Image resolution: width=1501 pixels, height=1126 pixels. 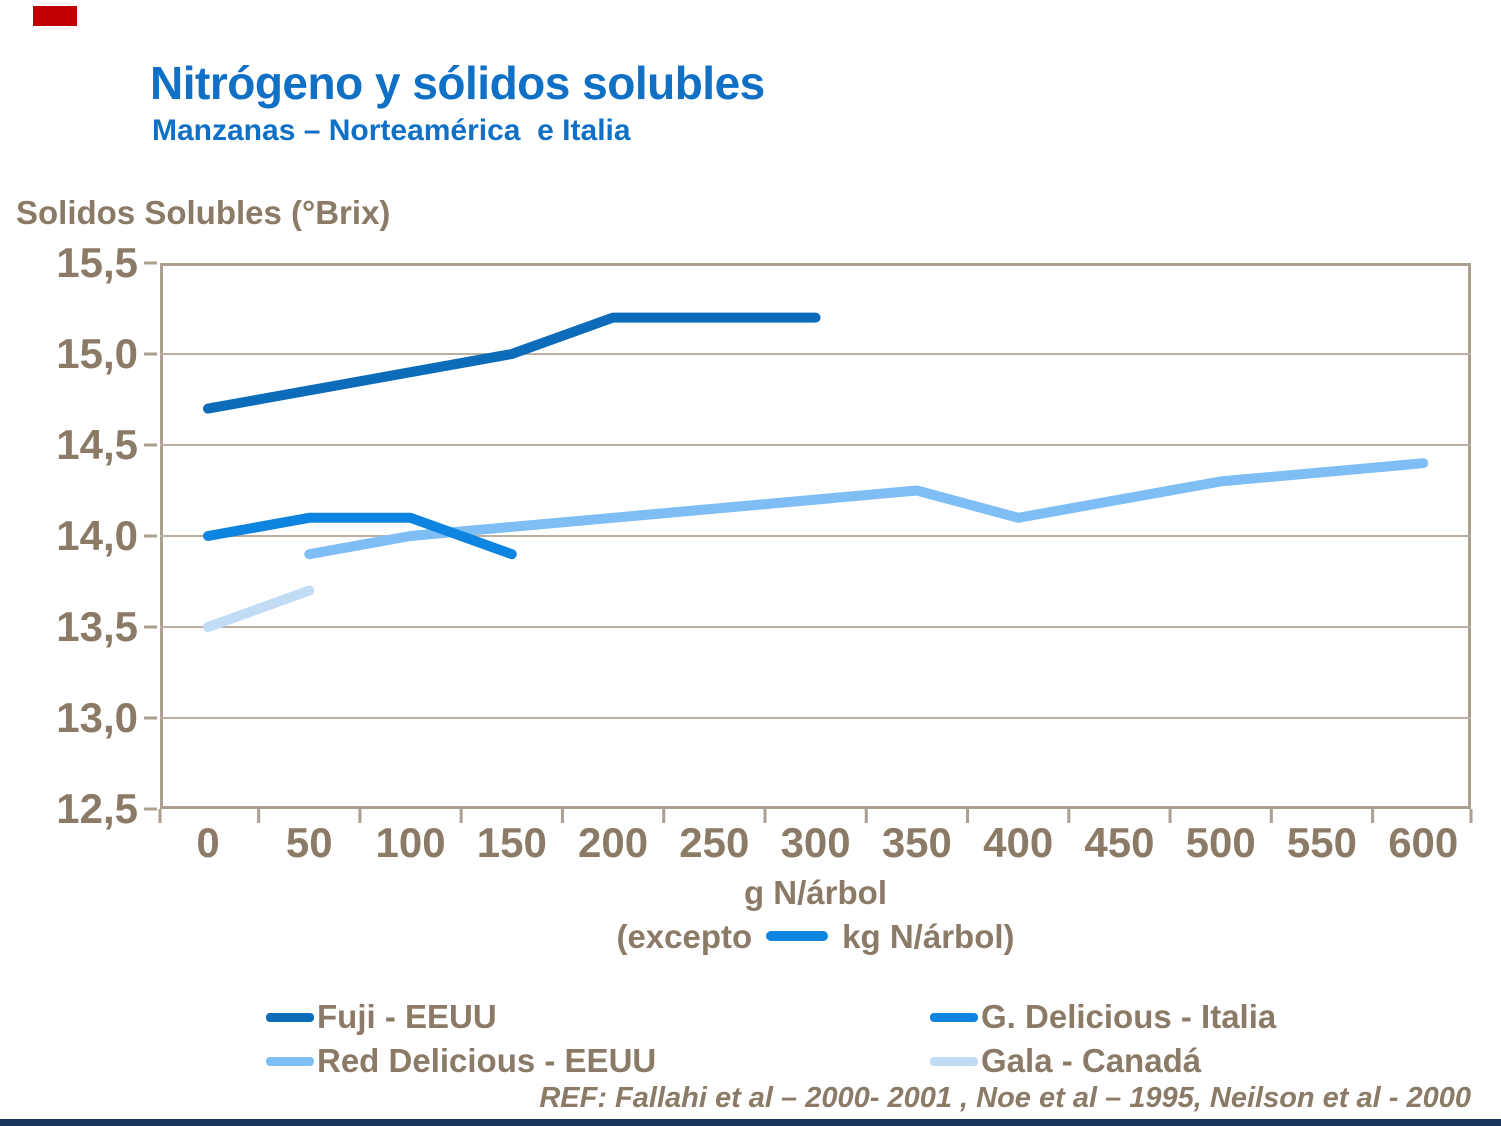 I want to click on x-tick-label: 150, so click(x=511, y=842).